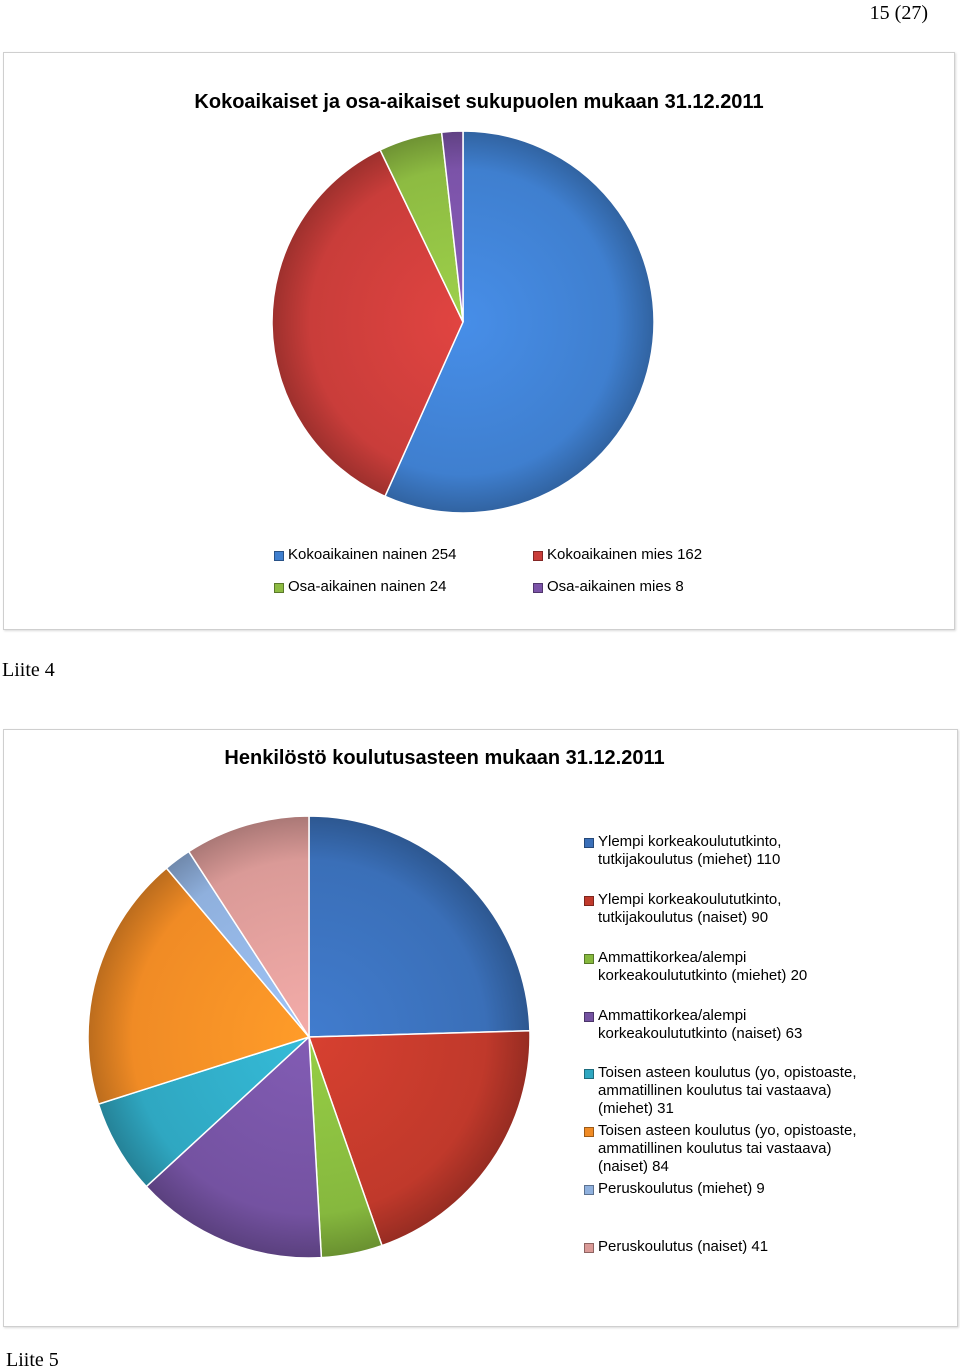 The height and width of the screenshot is (1372, 960). Describe the element at coordinates (32, 1360) in the screenshot. I see `caption-liite-5: Liite 5` at that location.